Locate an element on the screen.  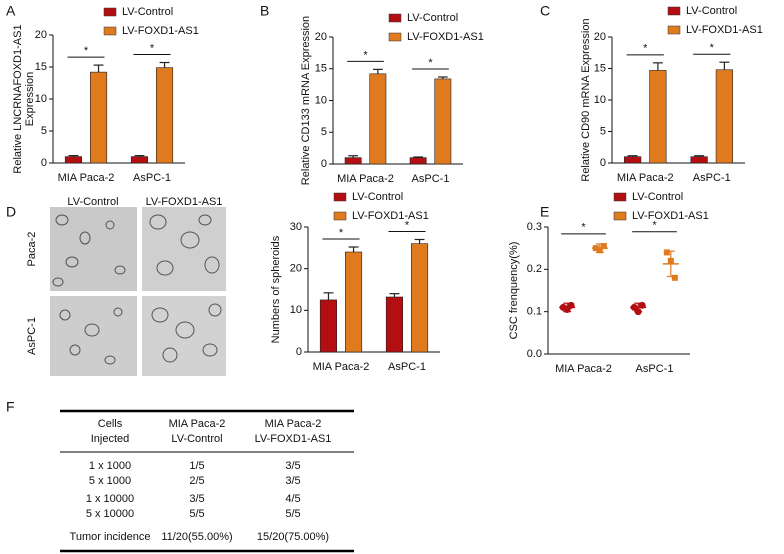
y-tick-label: 30 is located at coordinates (296, 227).